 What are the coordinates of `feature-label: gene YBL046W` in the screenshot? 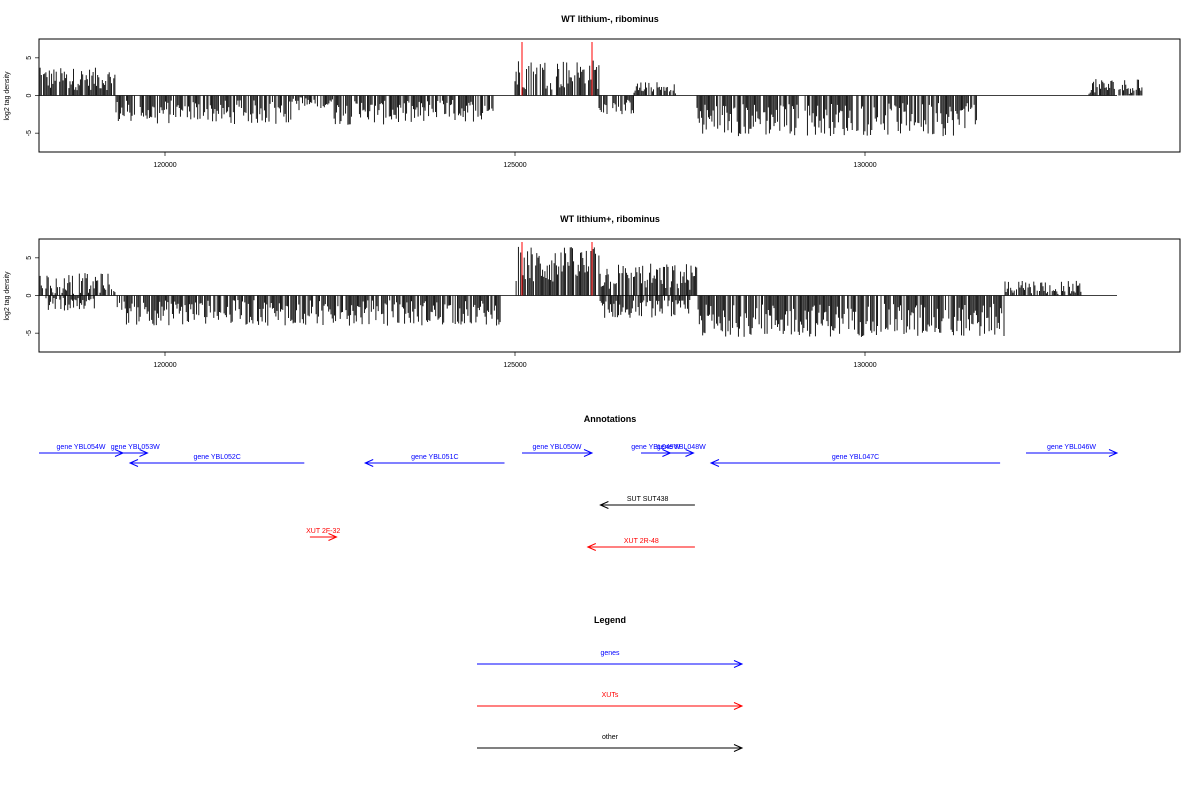 It's located at (1071, 447).